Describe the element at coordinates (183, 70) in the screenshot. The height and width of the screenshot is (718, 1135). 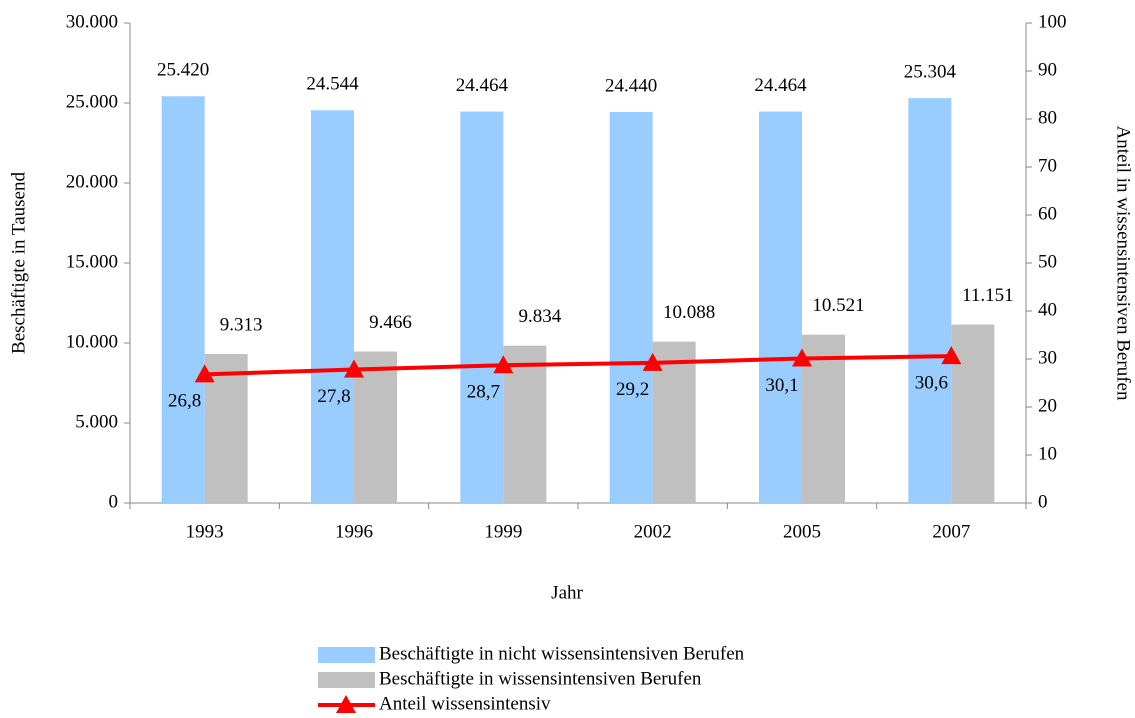
I see `bar-value-label: 25.420` at that location.